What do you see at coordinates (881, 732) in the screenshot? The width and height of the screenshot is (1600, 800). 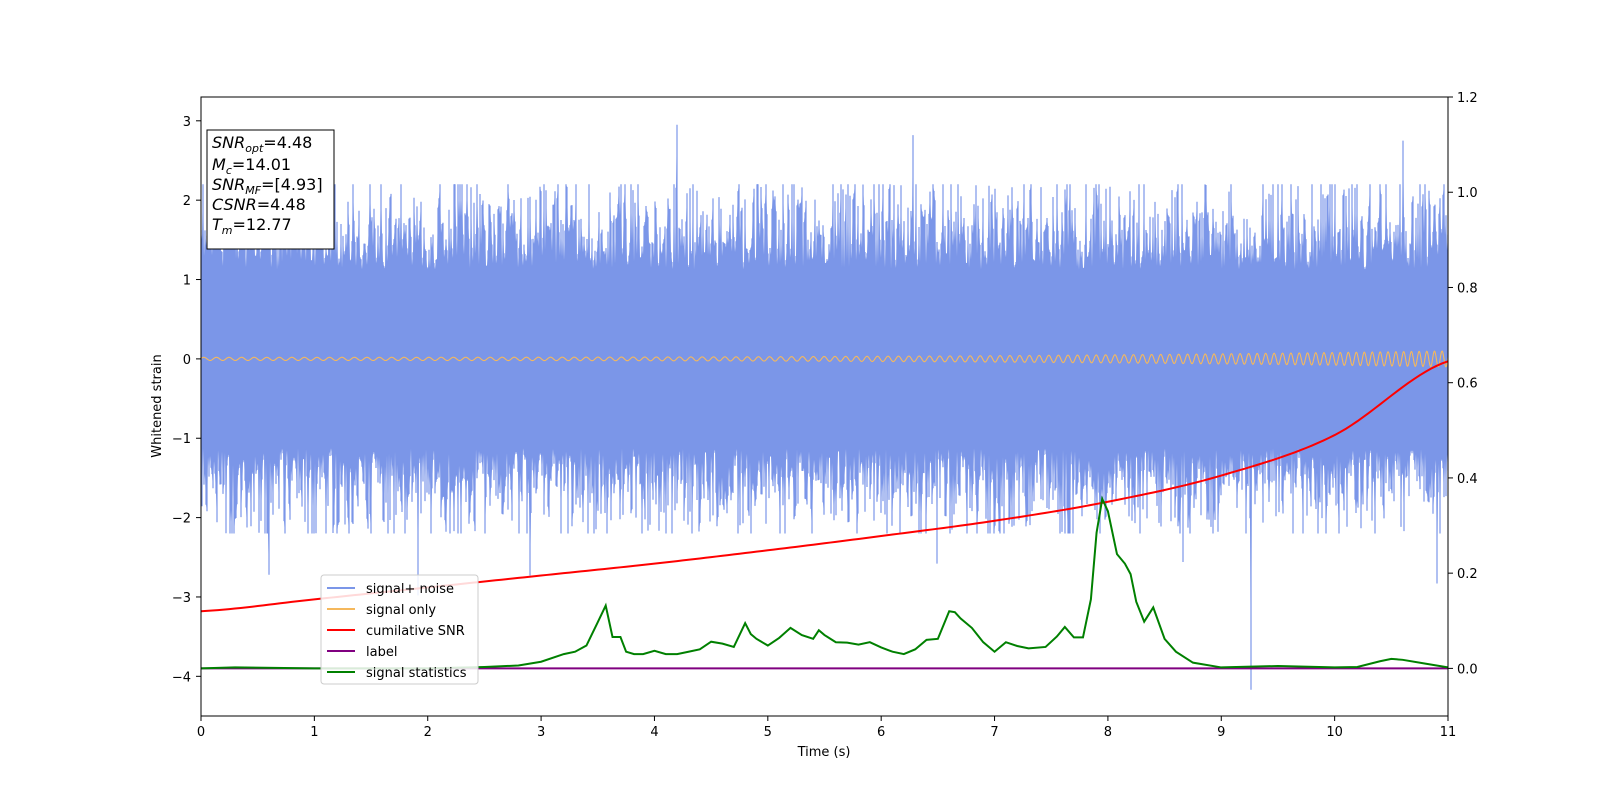 I see `x-tick-label: 6` at bounding box center [881, 732].